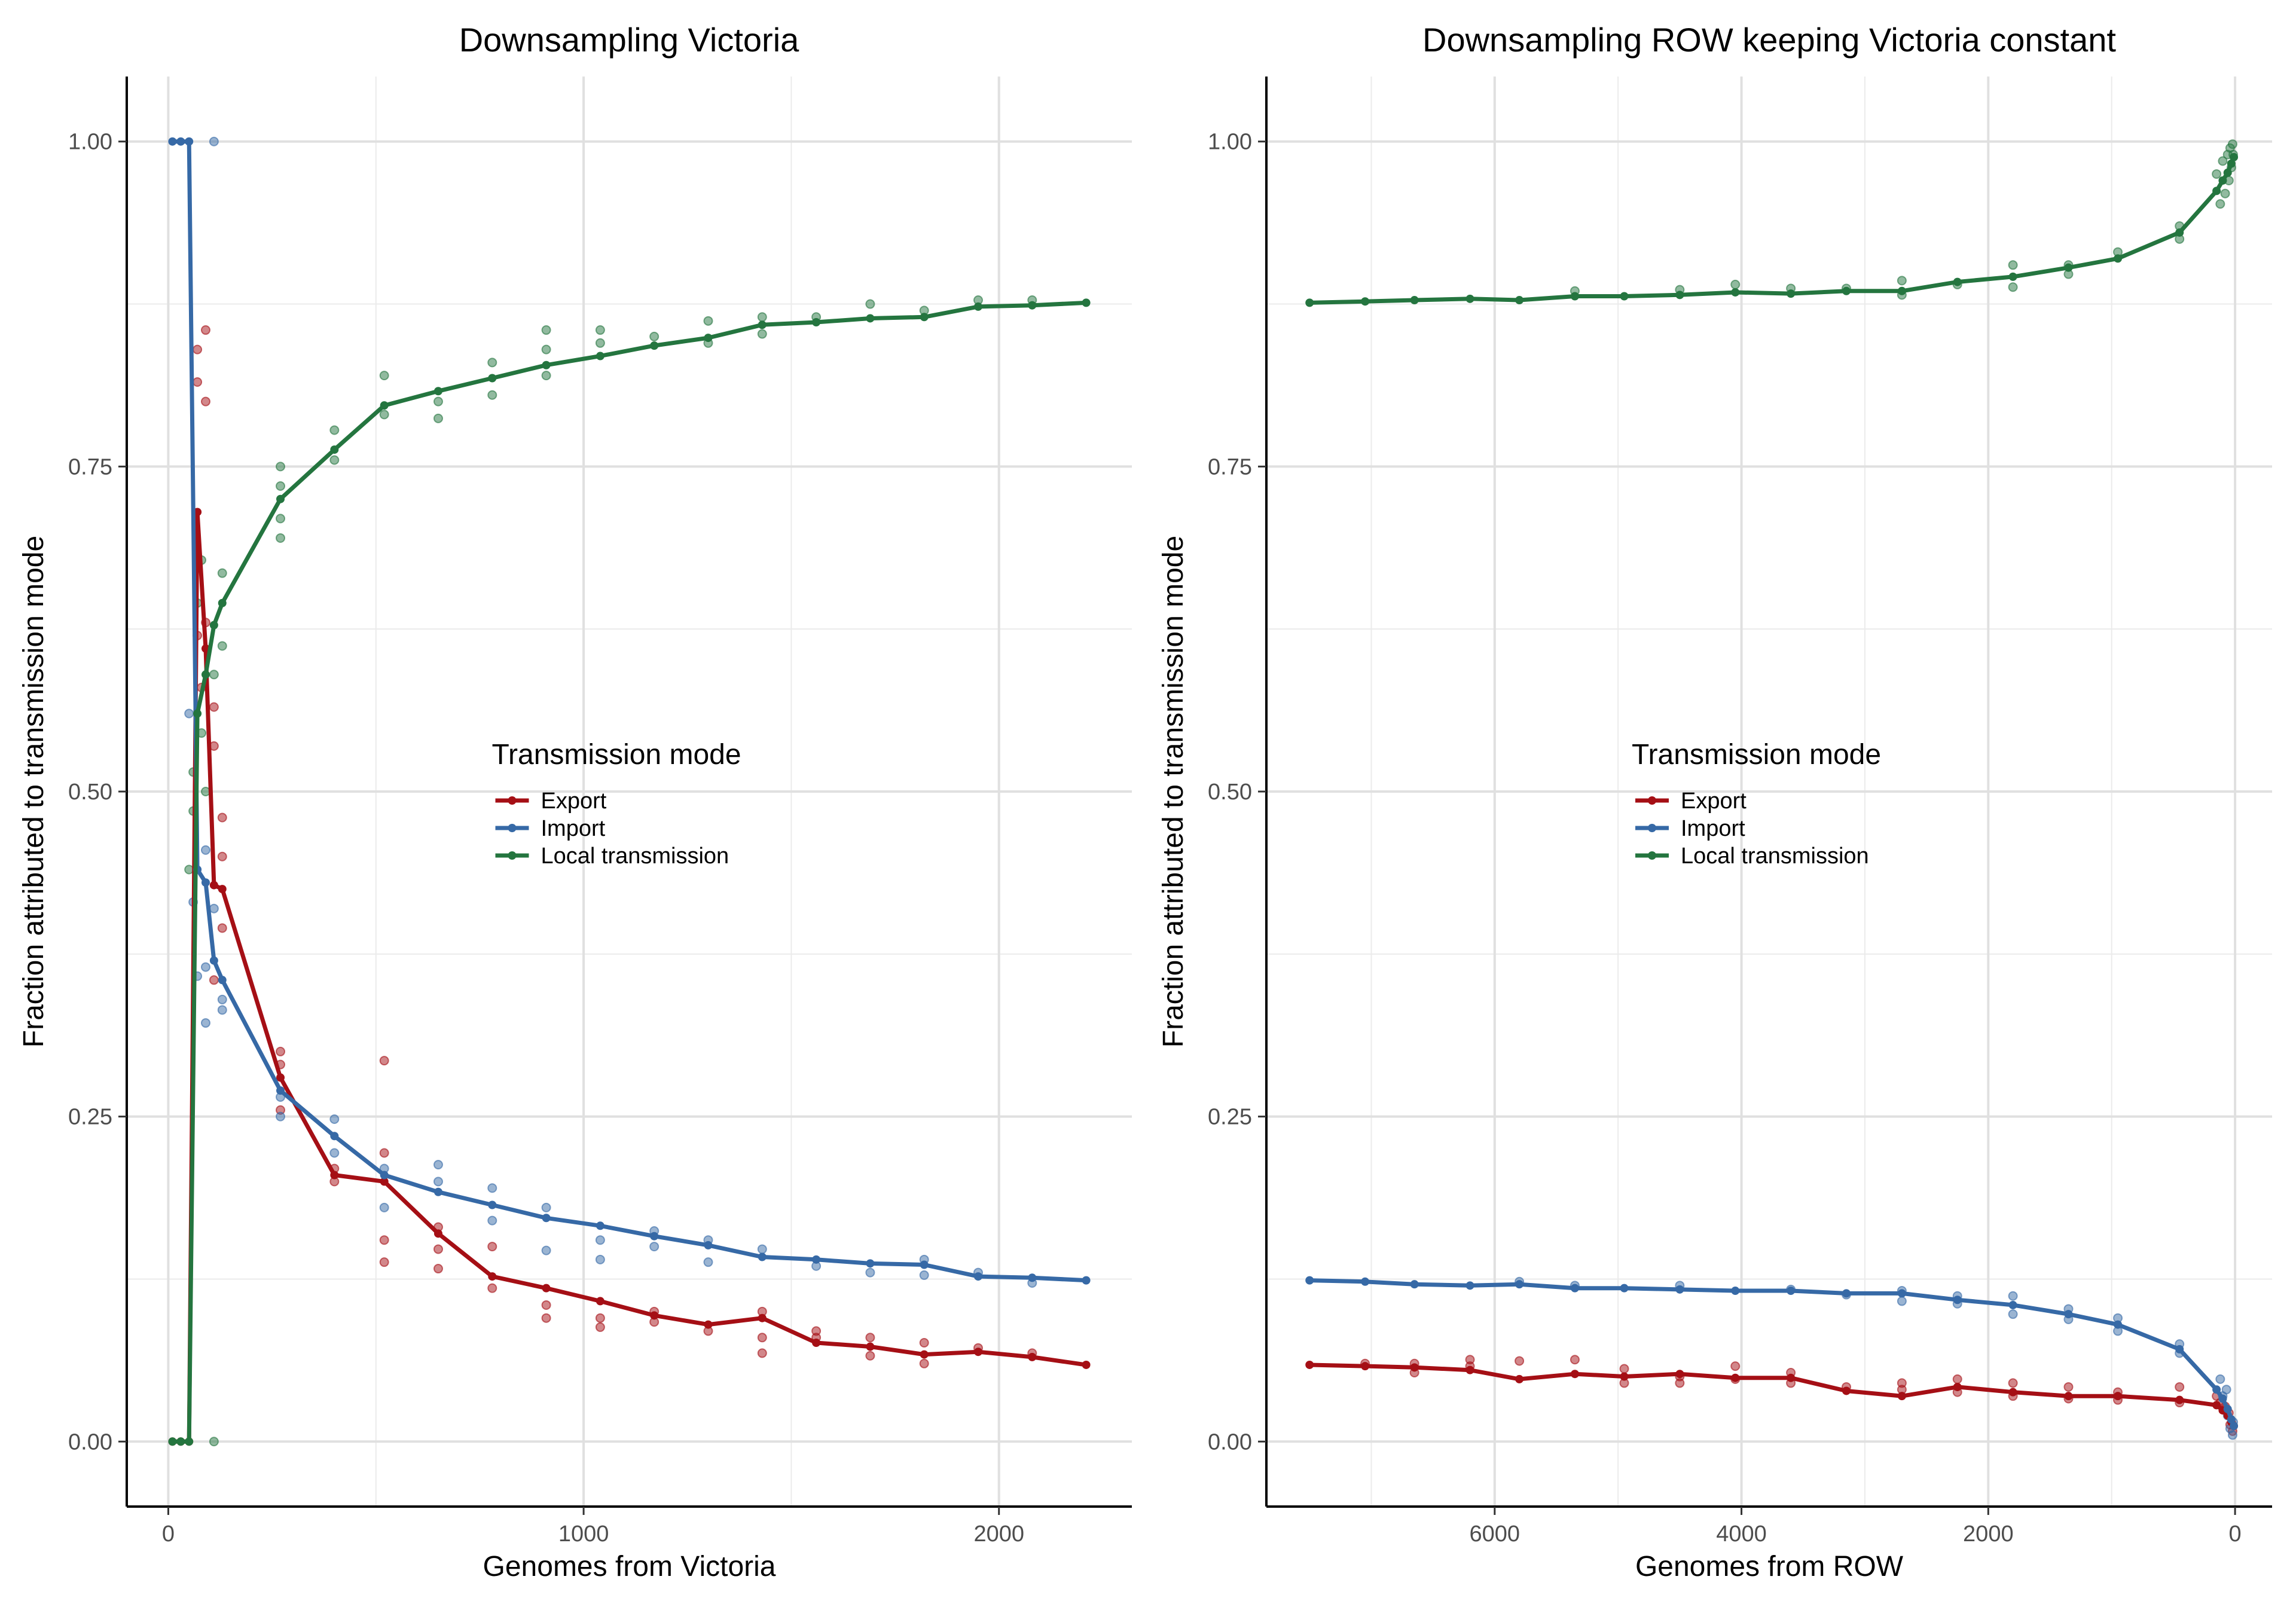  What do you see at coordinates (168, 1534) in the screenshot?
I see `x-tick-label: 0` at bounding box center [168, 1534].